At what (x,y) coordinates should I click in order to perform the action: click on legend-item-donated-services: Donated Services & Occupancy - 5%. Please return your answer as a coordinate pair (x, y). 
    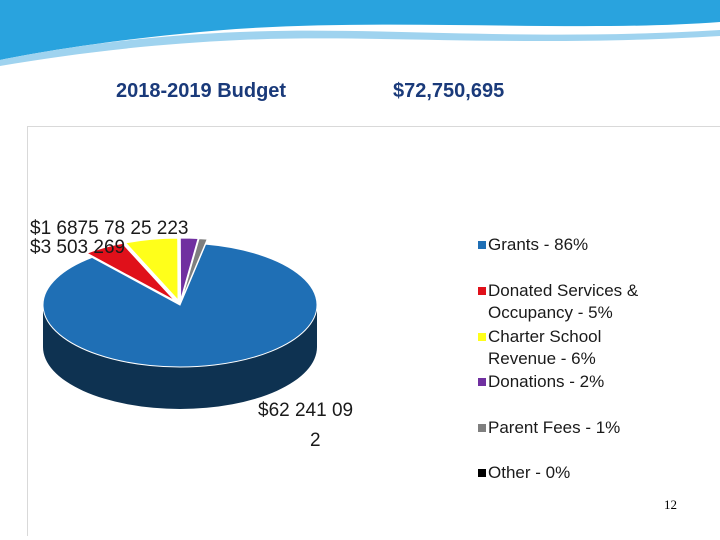
    Looking at the image, I should click on (583, 302).